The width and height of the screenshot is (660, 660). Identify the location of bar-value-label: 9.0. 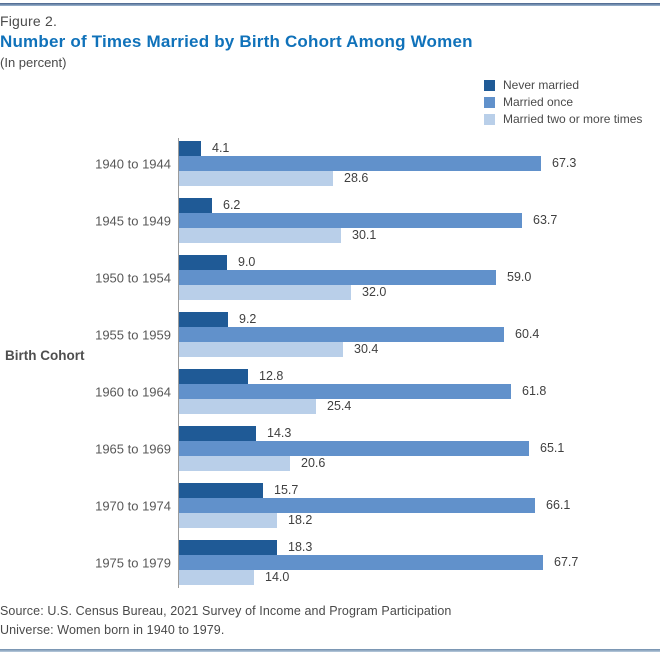
(247, 262).